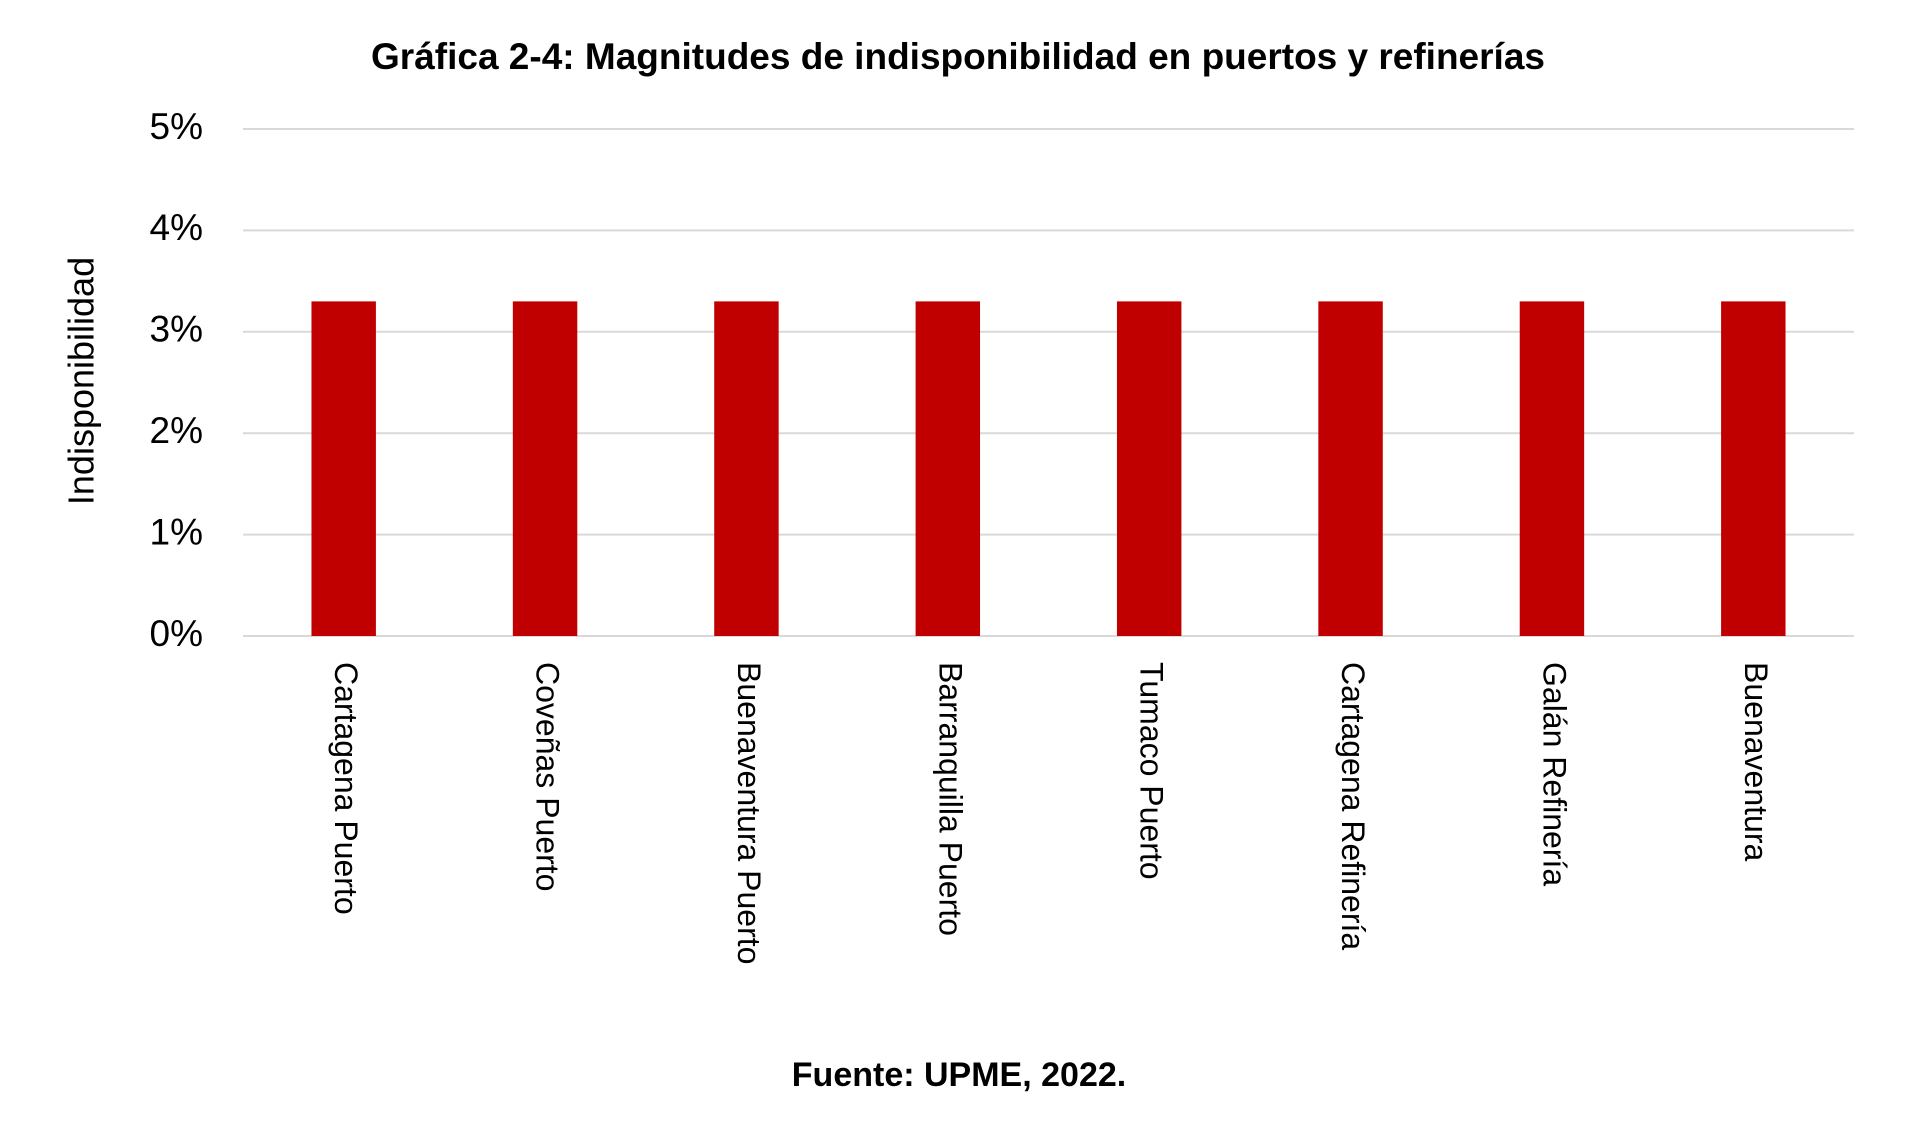 Image resolution: width=1920 pixels, height=1122 pixels. I want to click on y-tick-label: 2%, so click(176, 430).